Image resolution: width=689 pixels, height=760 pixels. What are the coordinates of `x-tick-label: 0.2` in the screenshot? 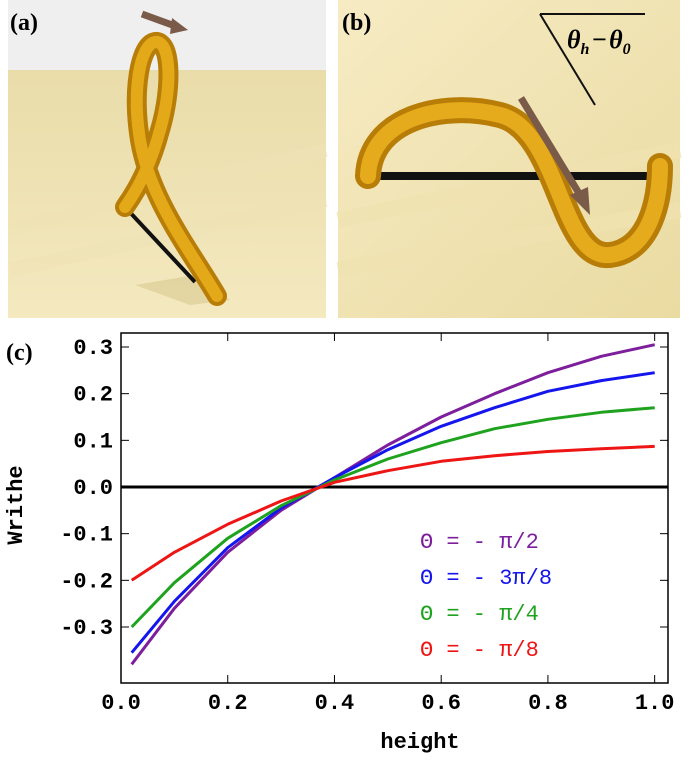 It's located at (228, 703).